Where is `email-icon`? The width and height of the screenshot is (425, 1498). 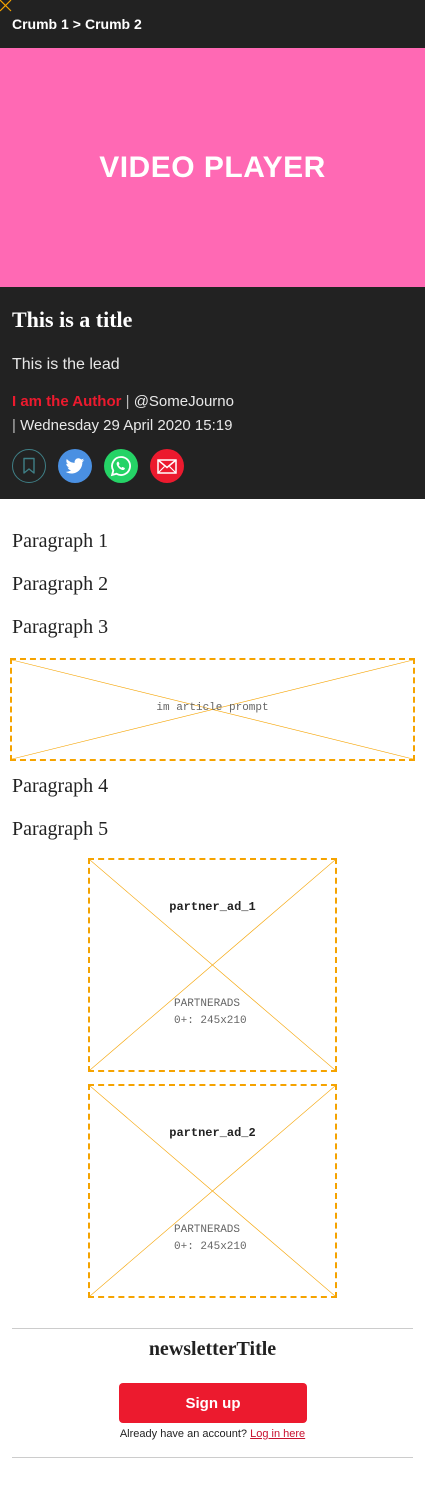 email-icon is located at coordinates (167, 466).